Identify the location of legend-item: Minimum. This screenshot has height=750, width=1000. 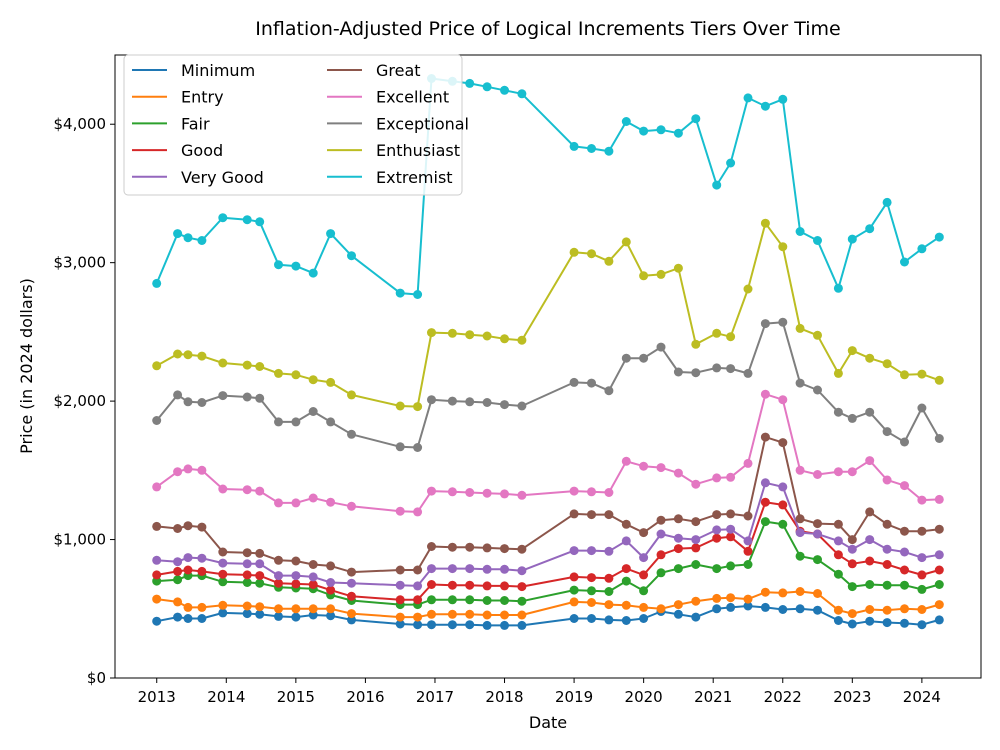
(193, 70).